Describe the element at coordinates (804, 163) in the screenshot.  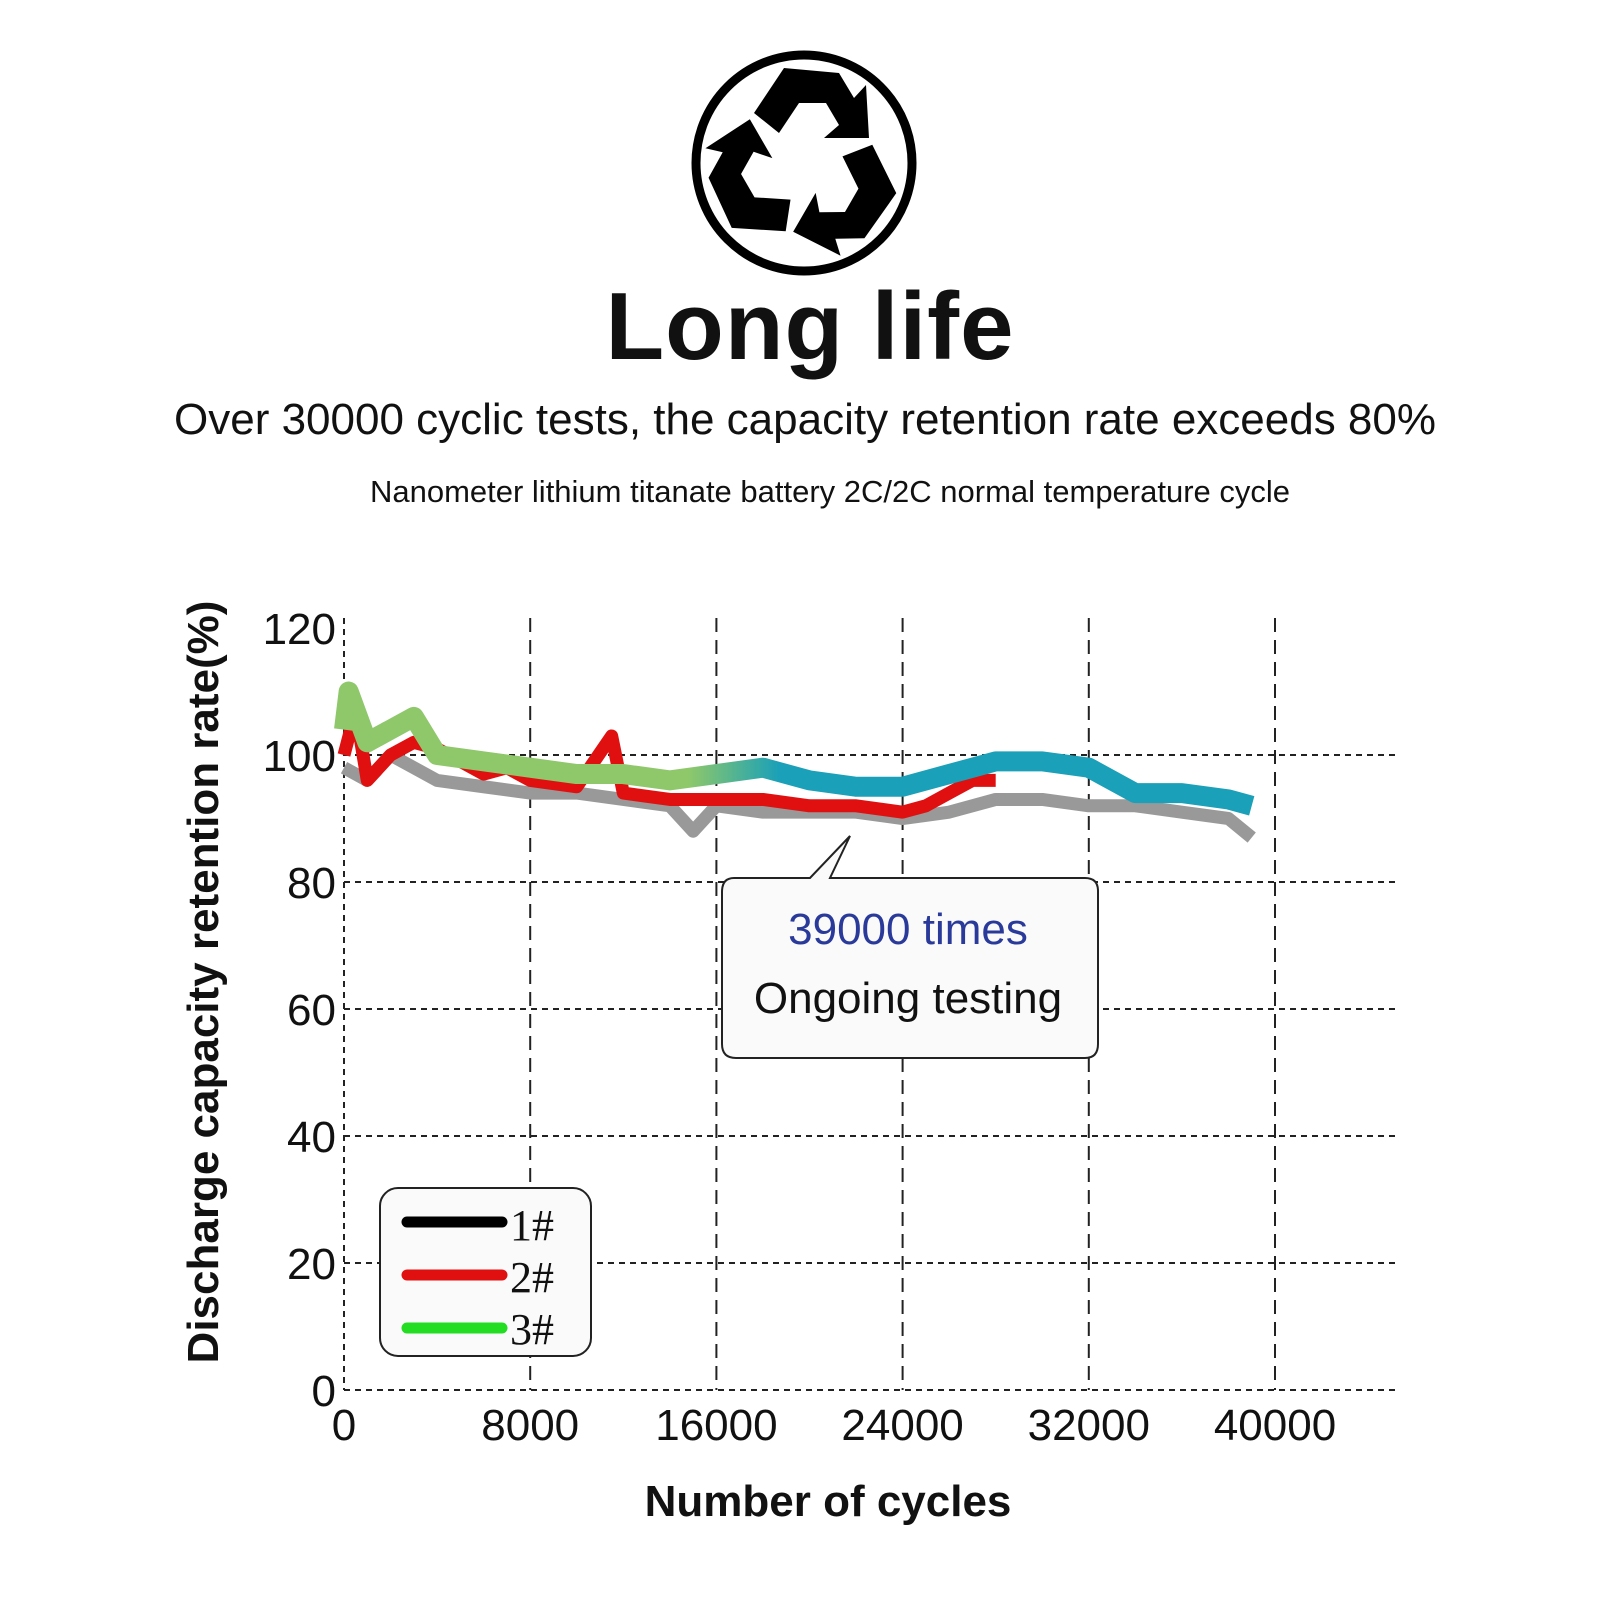
I see `recycle-icon` at that location.